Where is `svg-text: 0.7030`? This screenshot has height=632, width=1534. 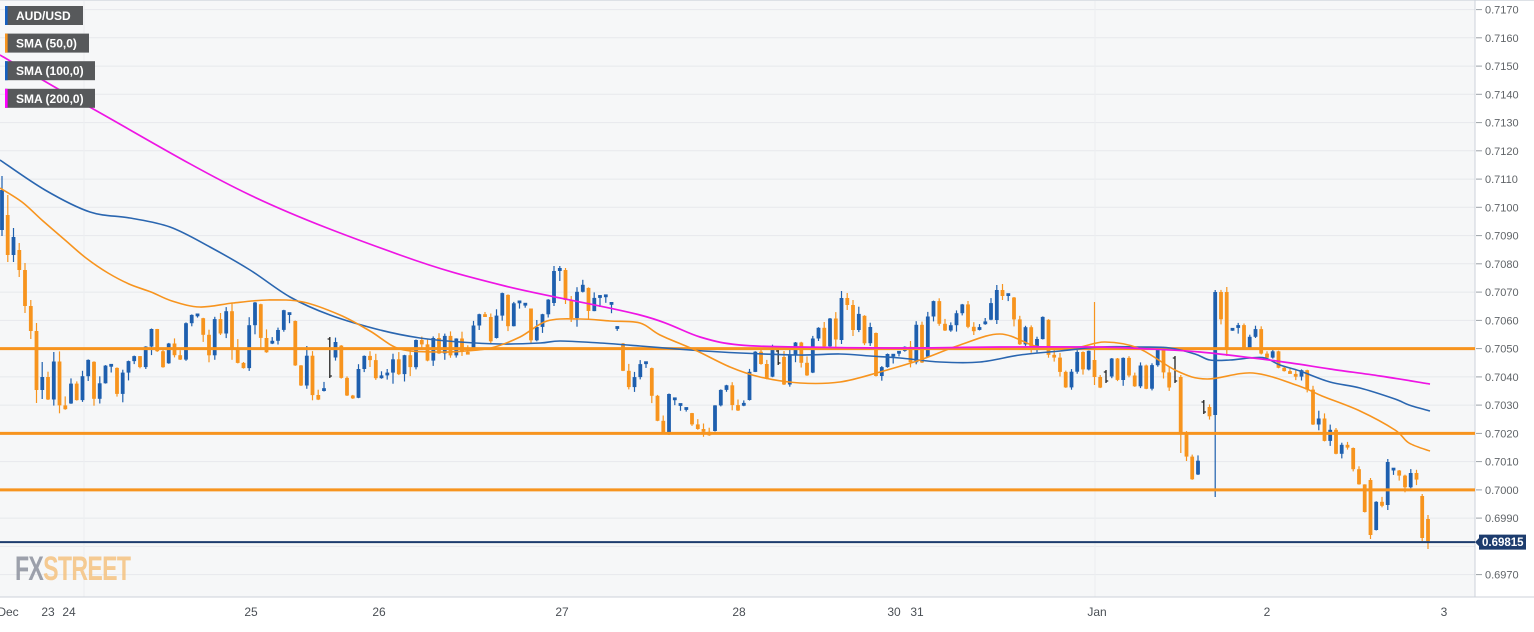
svg-text: 0.7030 is located at coordinates (1502, 406).